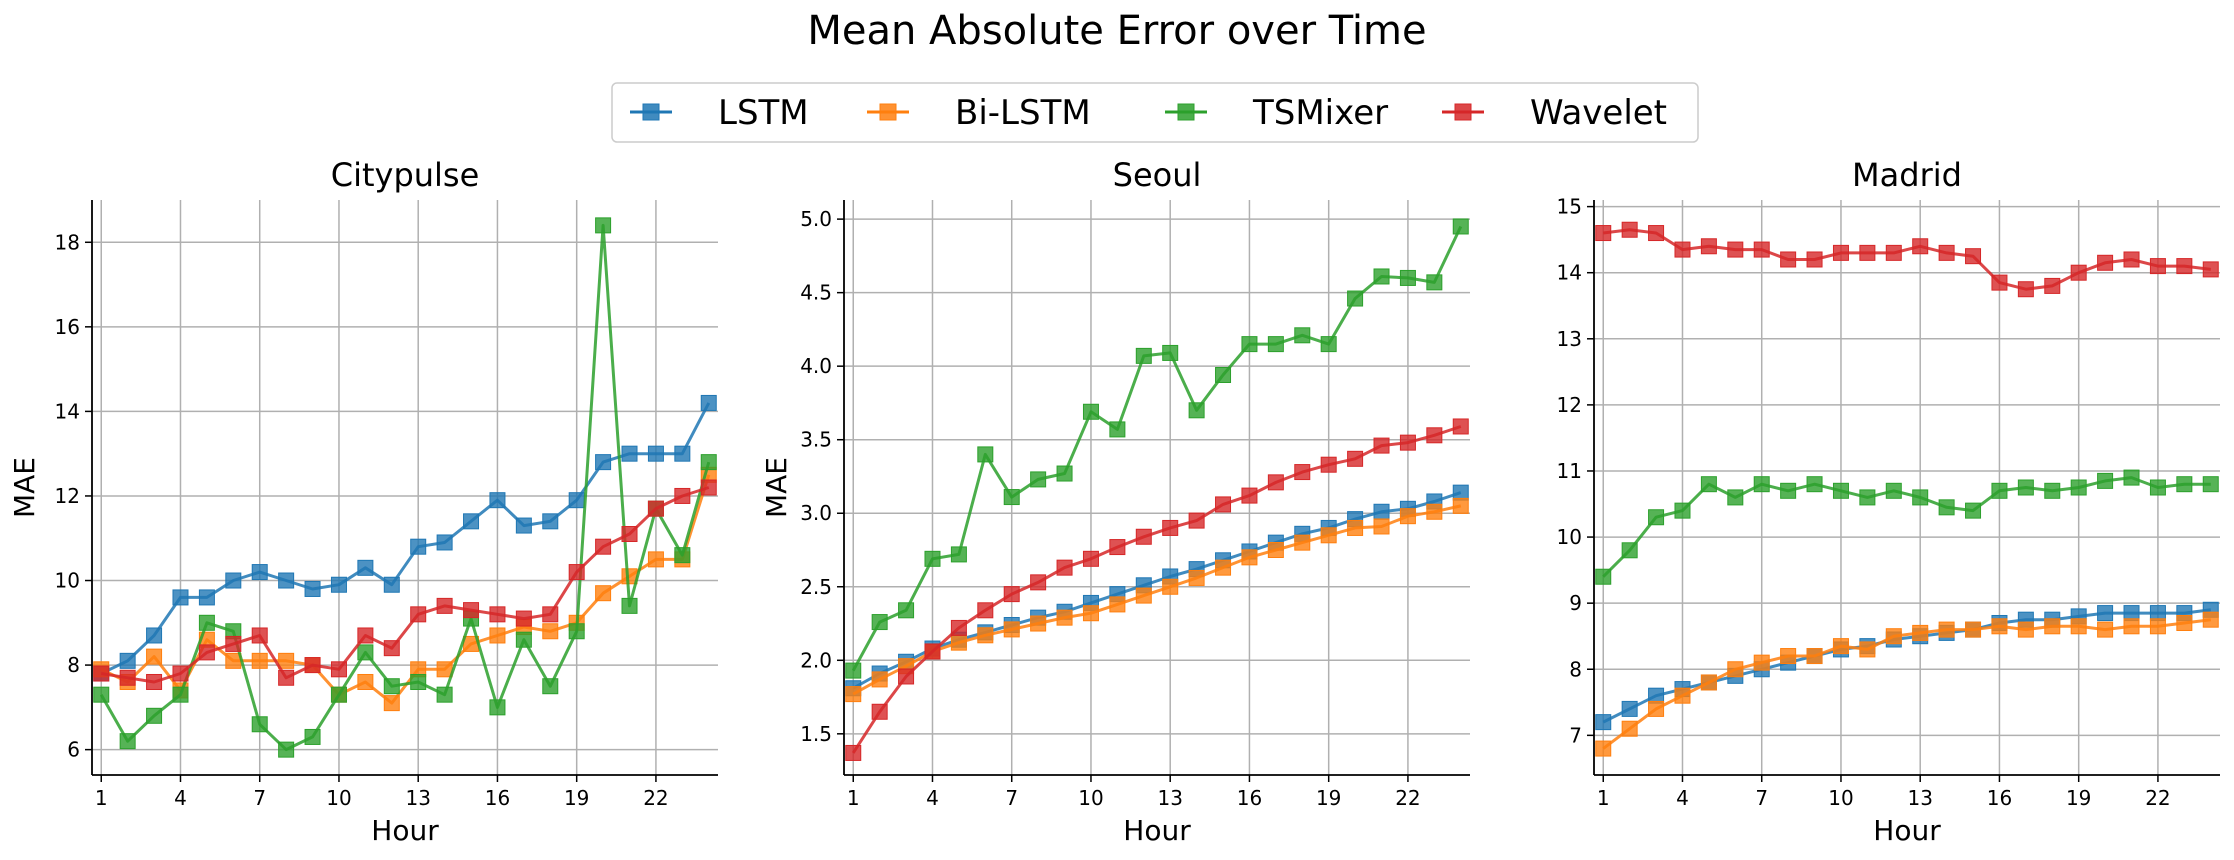 The width and height of the screenshot is (2234, 860). What do you see at coordinates (73, 665) in the screenshot?
I see `y-tick-label: 8` at bounding box center [73, 665].